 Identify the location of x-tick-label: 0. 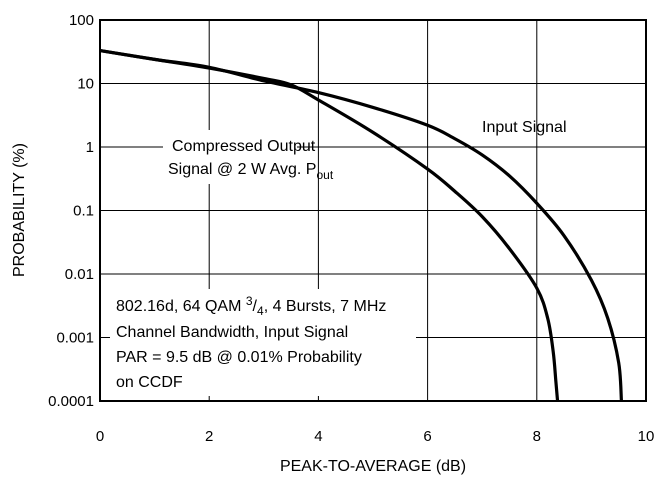
(100, 436).